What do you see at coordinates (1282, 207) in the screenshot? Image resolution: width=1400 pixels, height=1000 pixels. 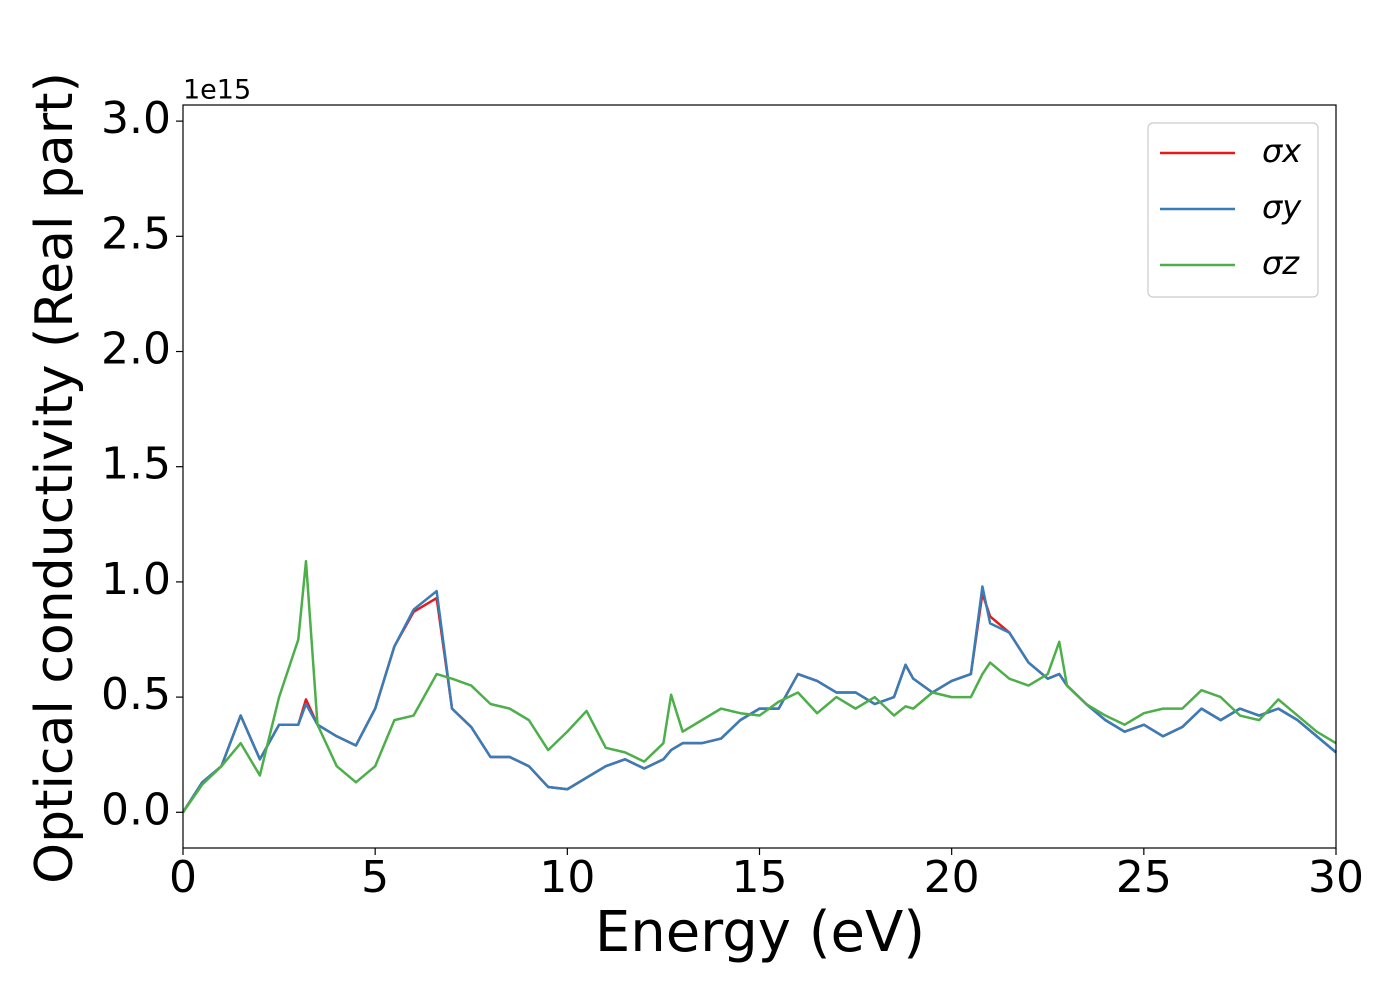 I see `legend-label: σy` at bounding box center [1282, 207].